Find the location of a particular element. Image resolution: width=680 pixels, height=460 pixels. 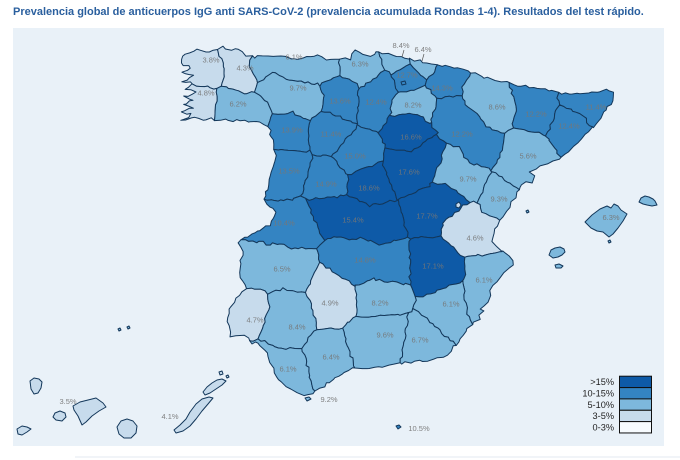

svg-text: 13.9% is located at coordinates (292, 130).